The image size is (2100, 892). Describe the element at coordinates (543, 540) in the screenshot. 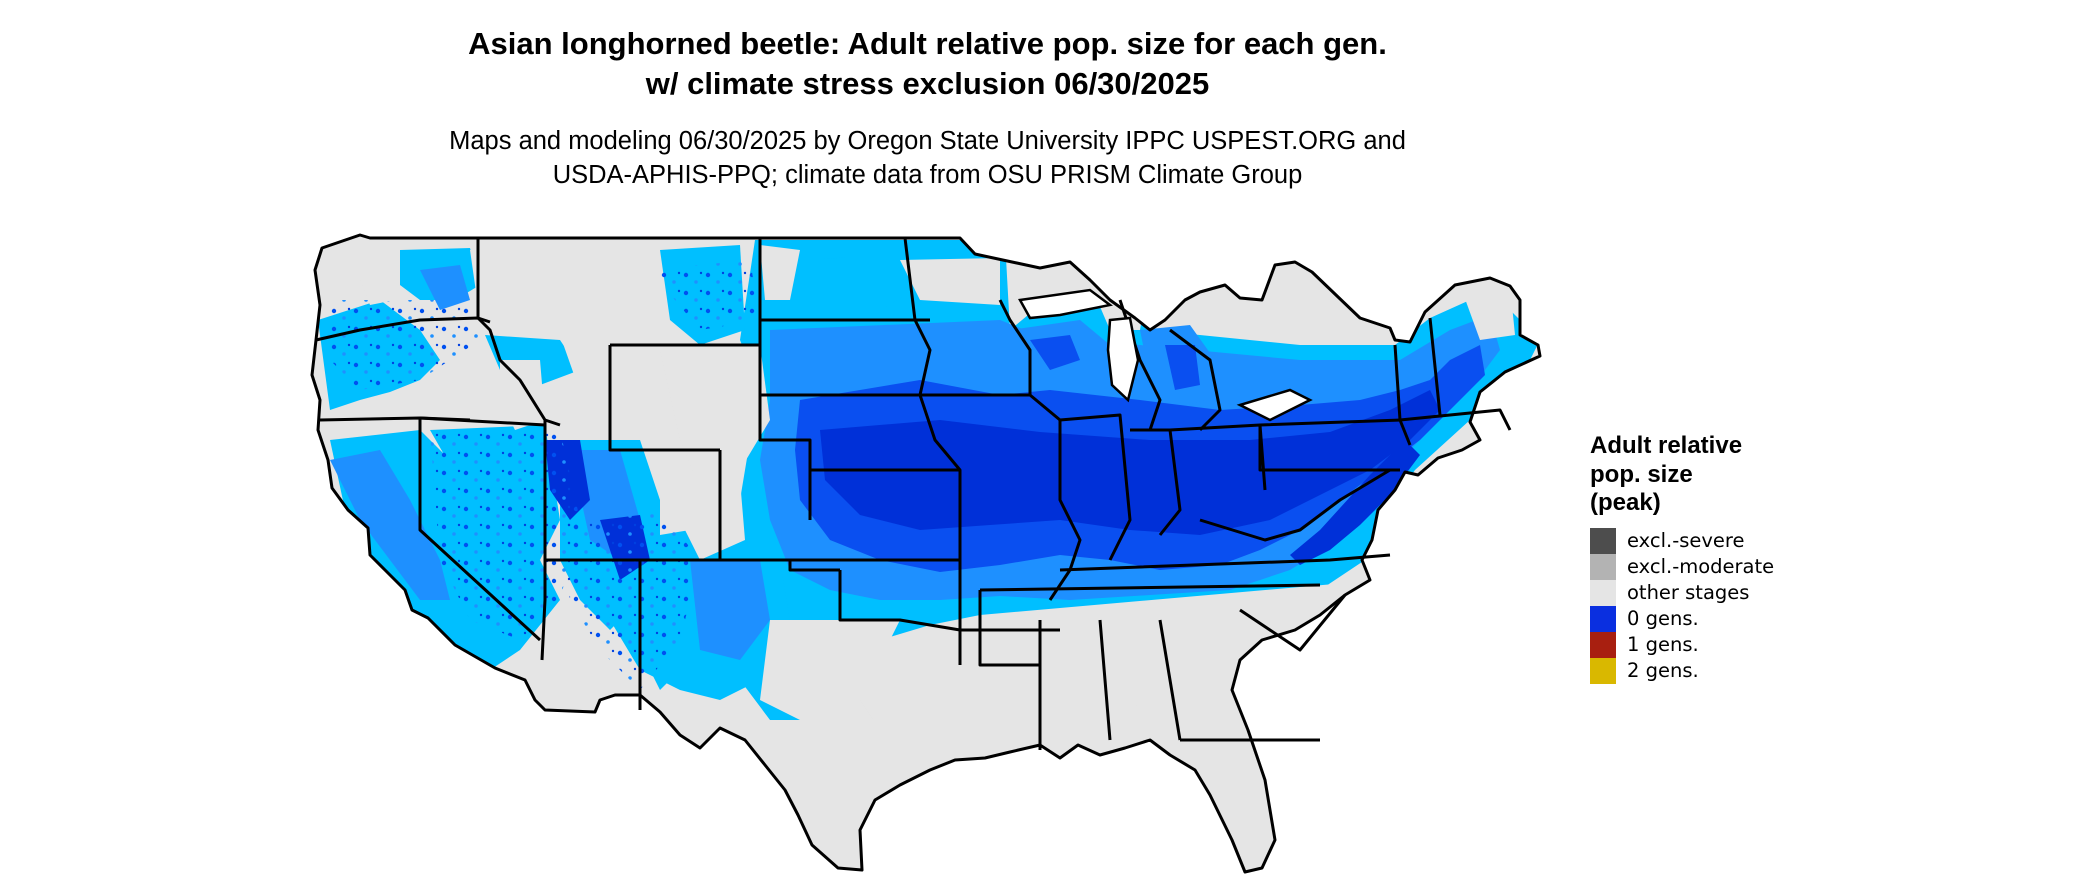

I see `border-nv-ut` at that location.